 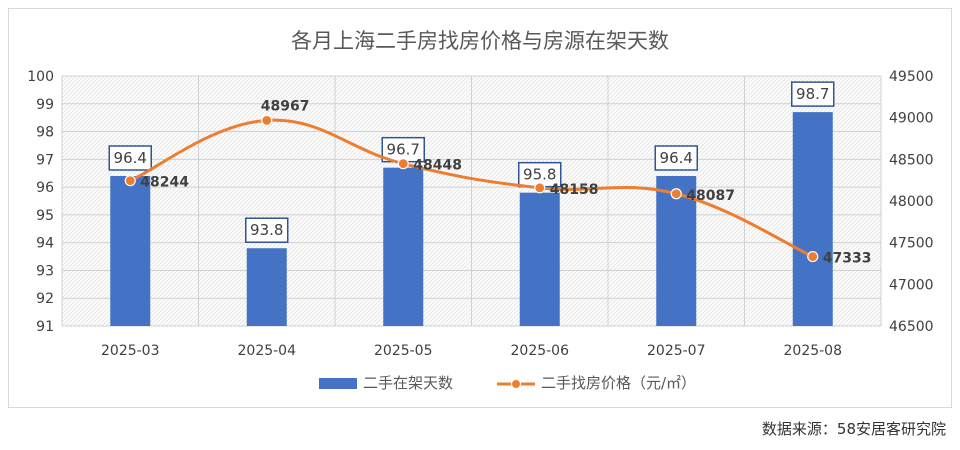 What do you see at coordinates (45, 105) in the screenshot?
I see `left-axis-tick-label: 99` at bounding box center [45, 105].